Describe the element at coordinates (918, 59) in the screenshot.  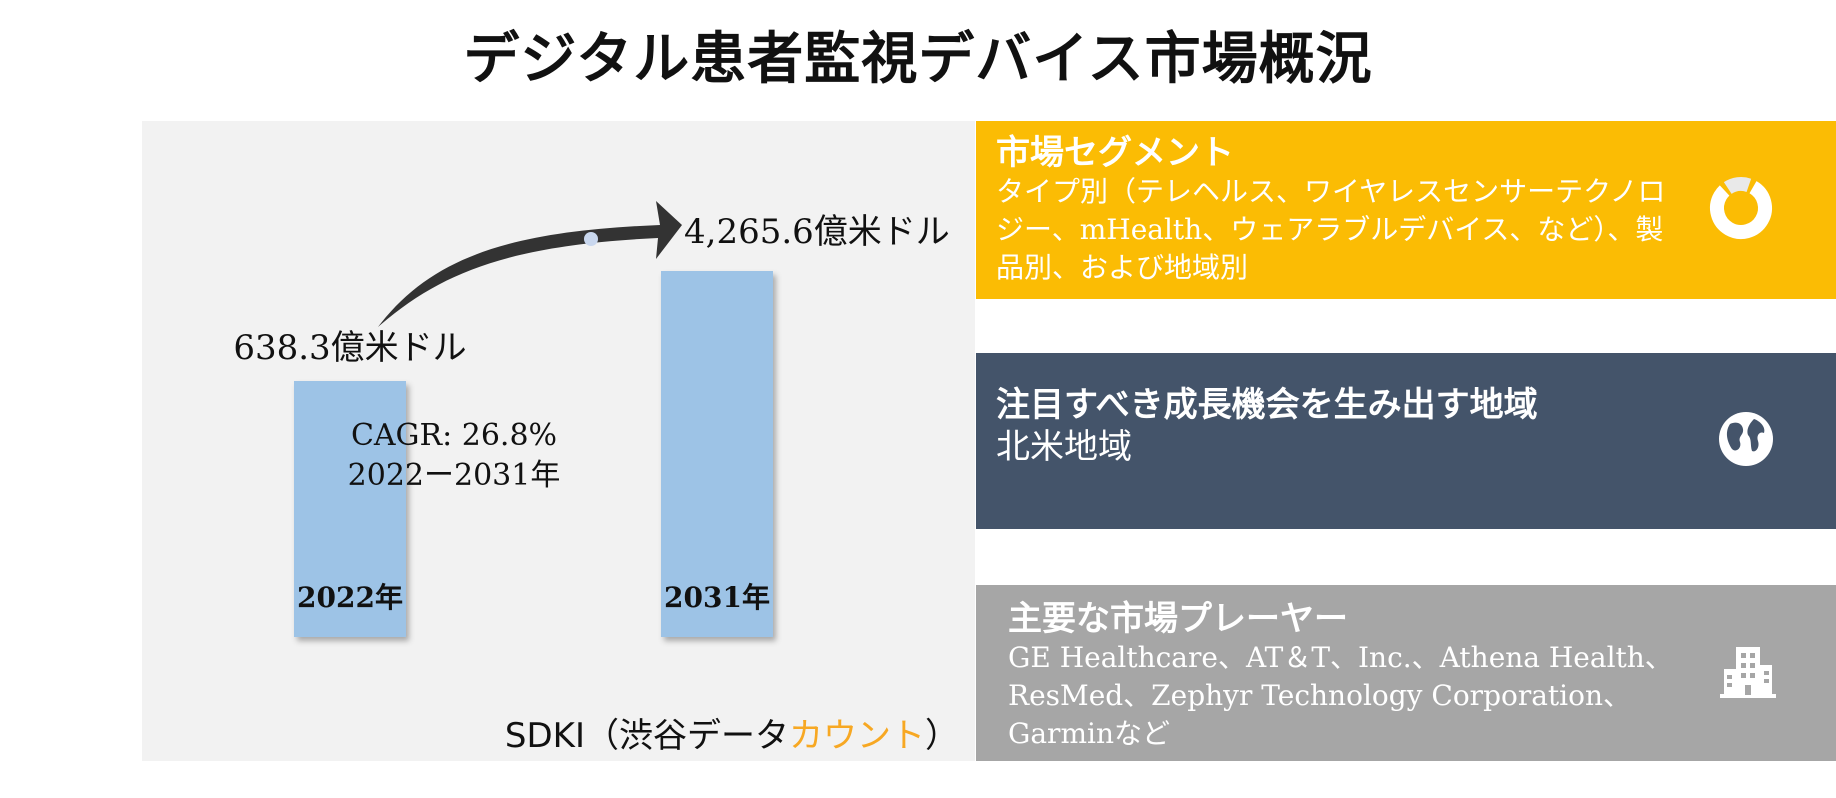
I see `page-title: デジタル患者監視デバイス市場概況` at that location.